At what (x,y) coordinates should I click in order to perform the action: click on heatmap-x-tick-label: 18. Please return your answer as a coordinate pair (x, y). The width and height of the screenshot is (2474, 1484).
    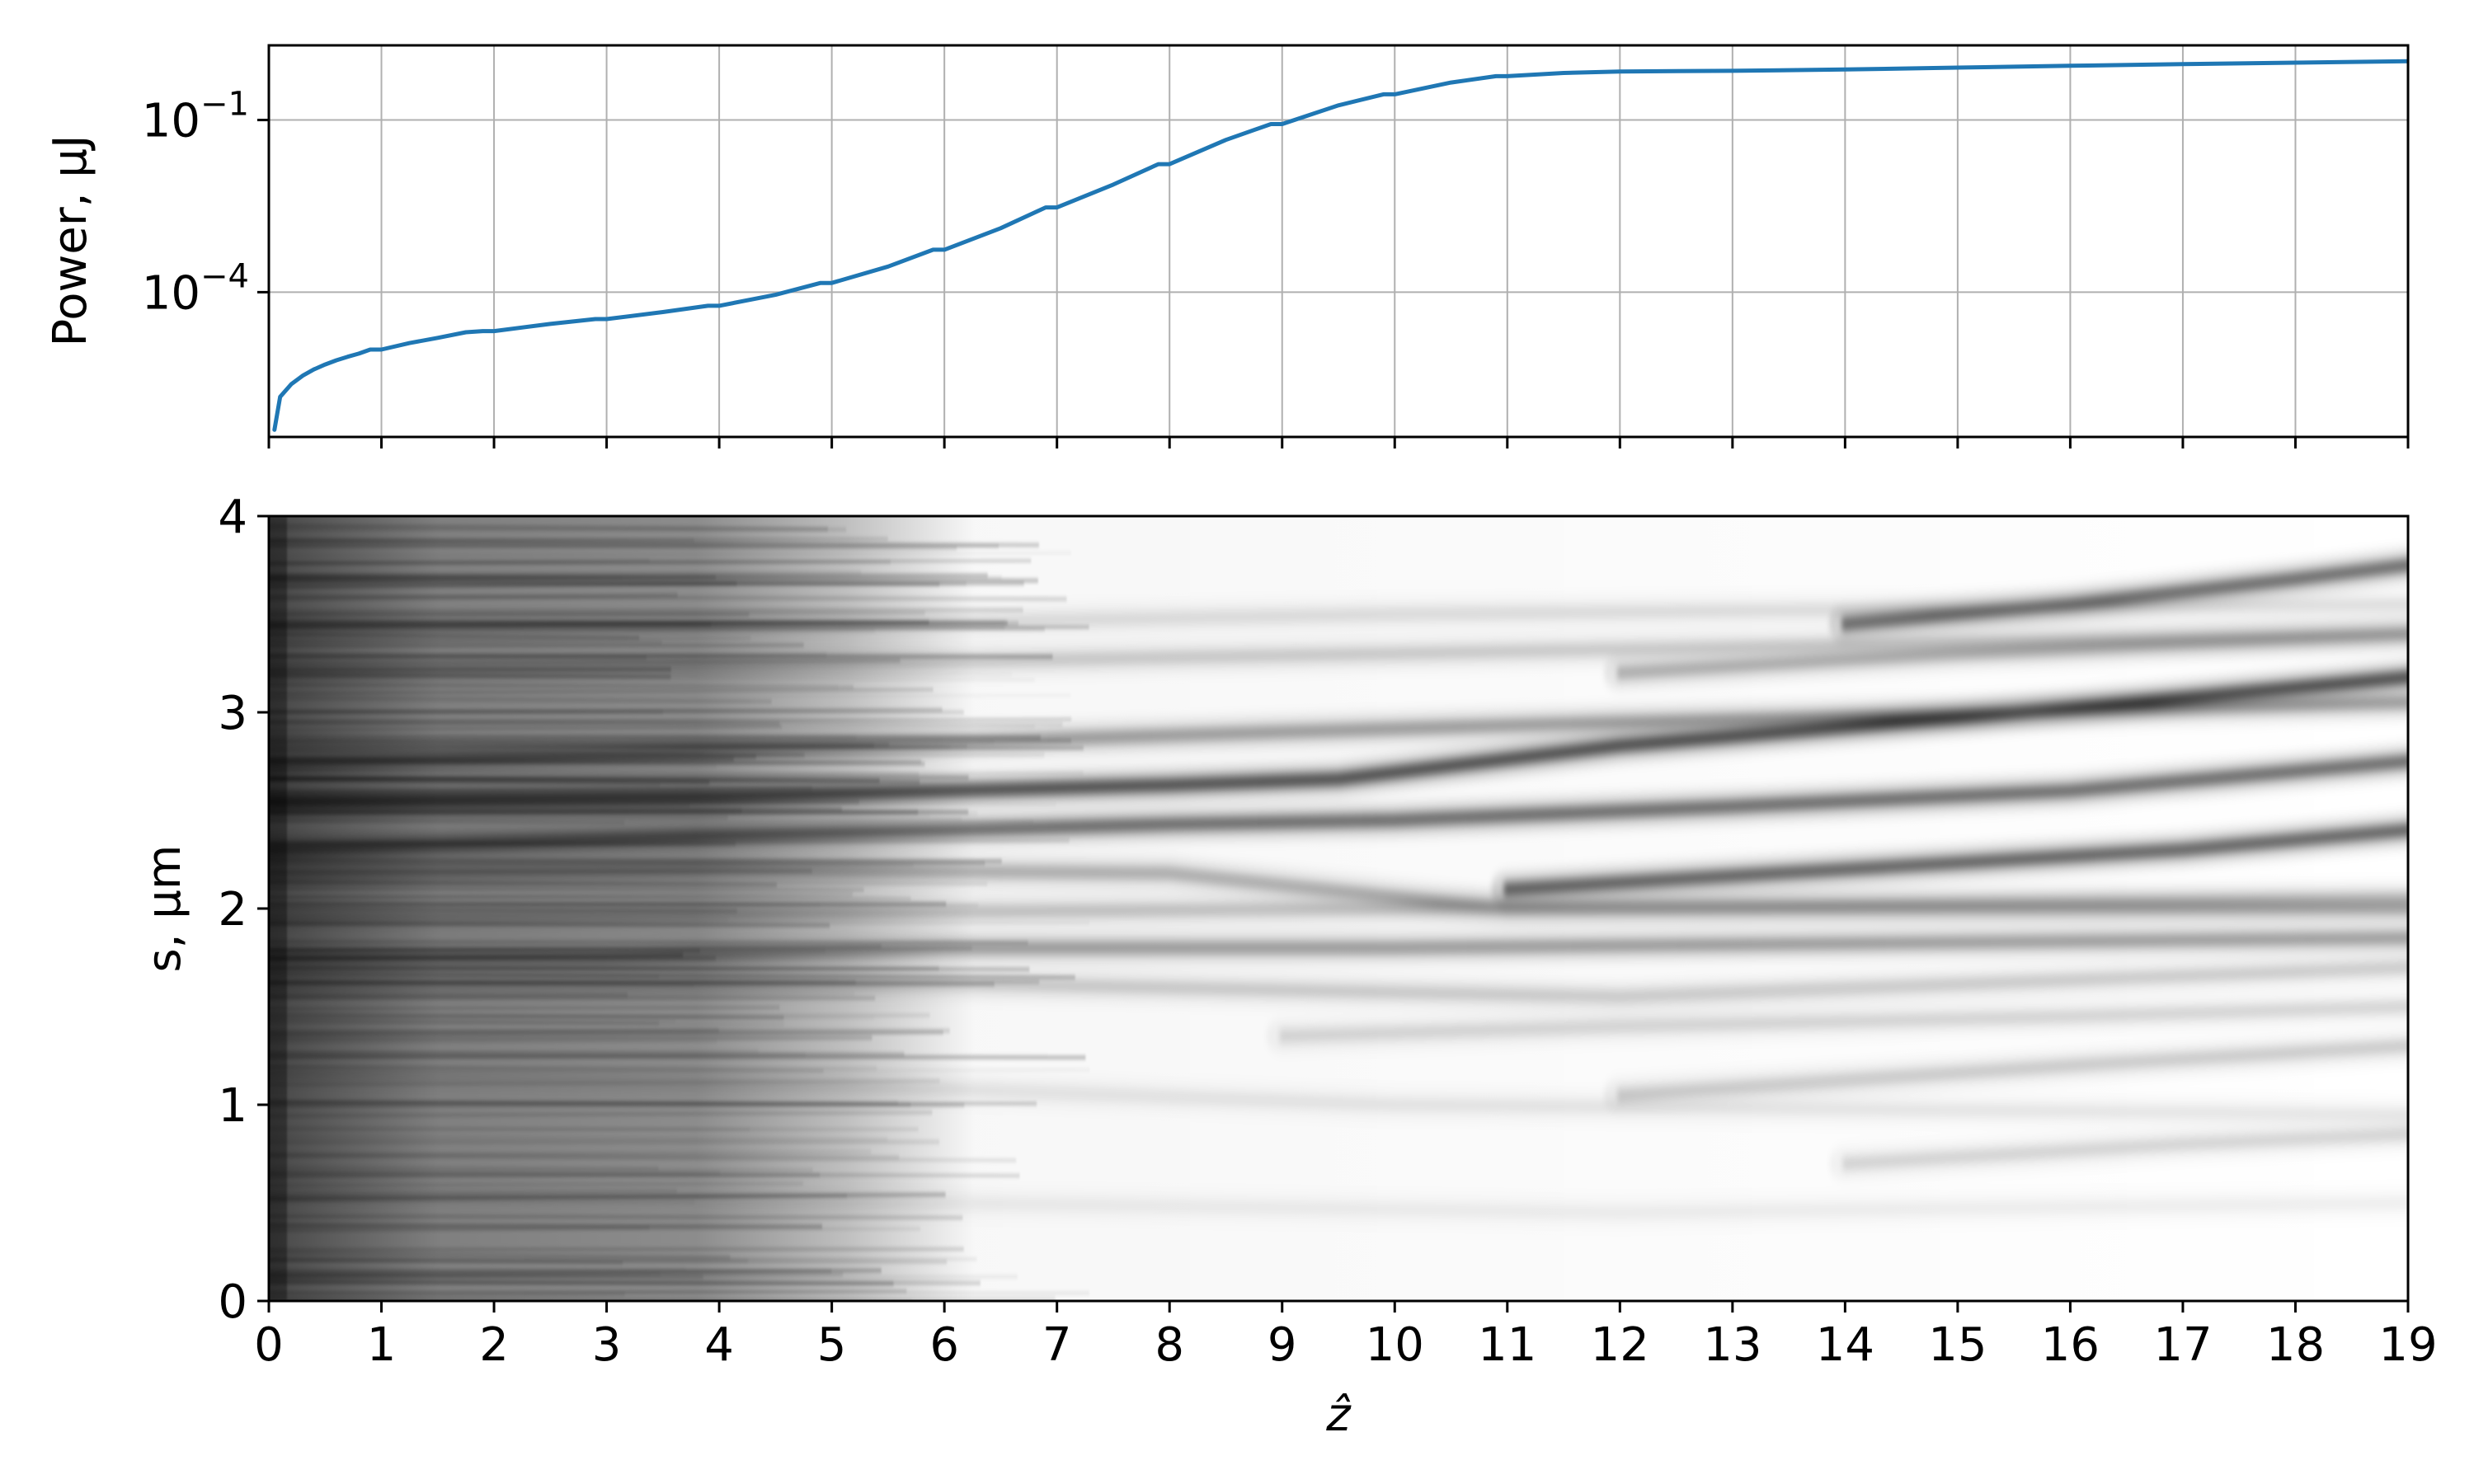
    Looking at the image, I should click on (2295, 1345).